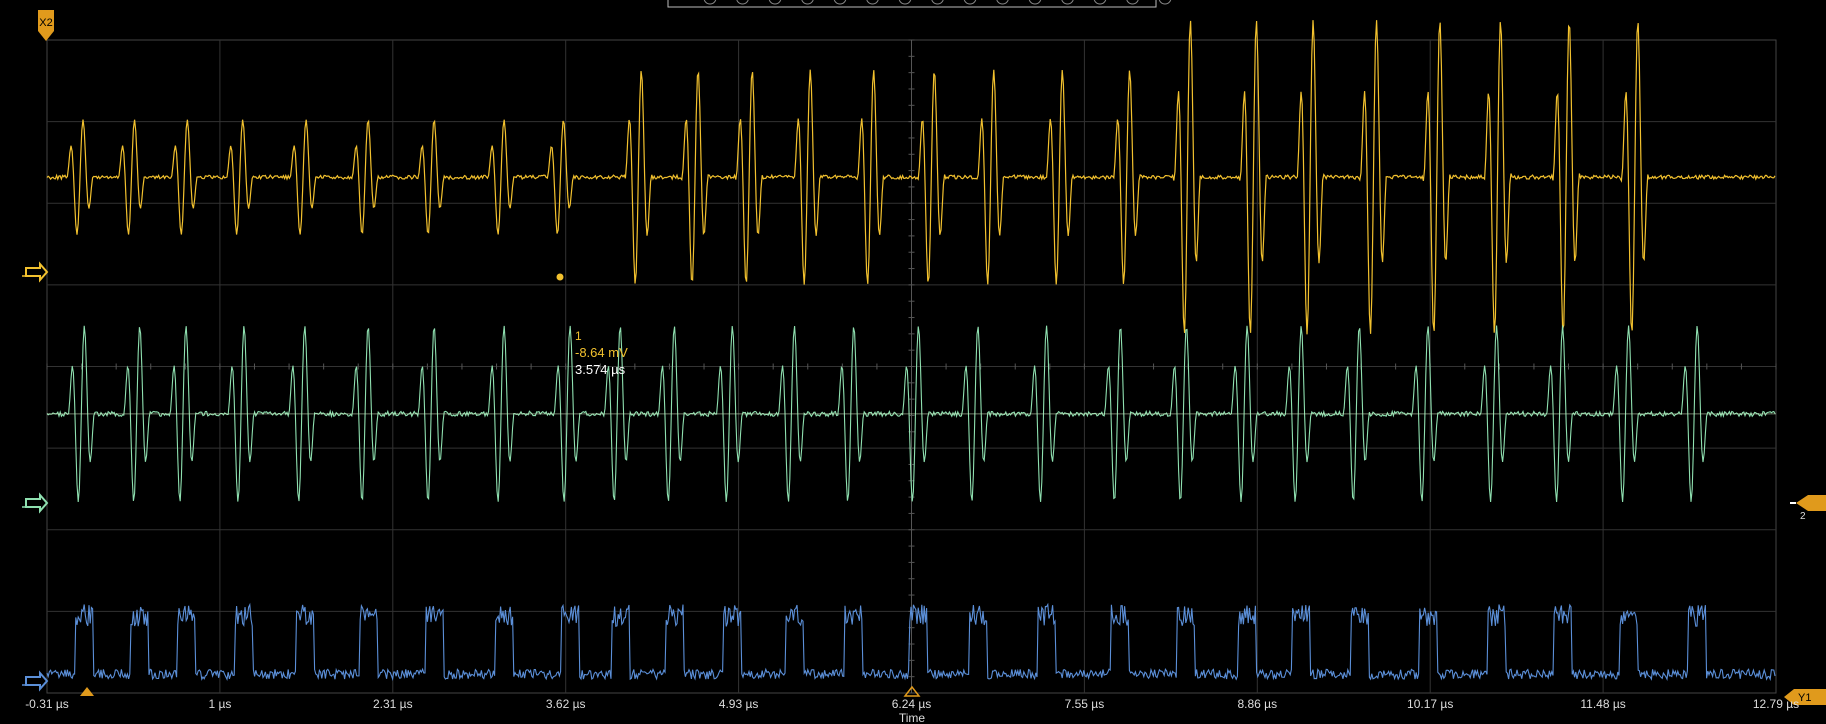  What do you see at coordinates (35, 272) in the screenshot?
I see `ch1-ground-marker` at bounding box center [35, 272].